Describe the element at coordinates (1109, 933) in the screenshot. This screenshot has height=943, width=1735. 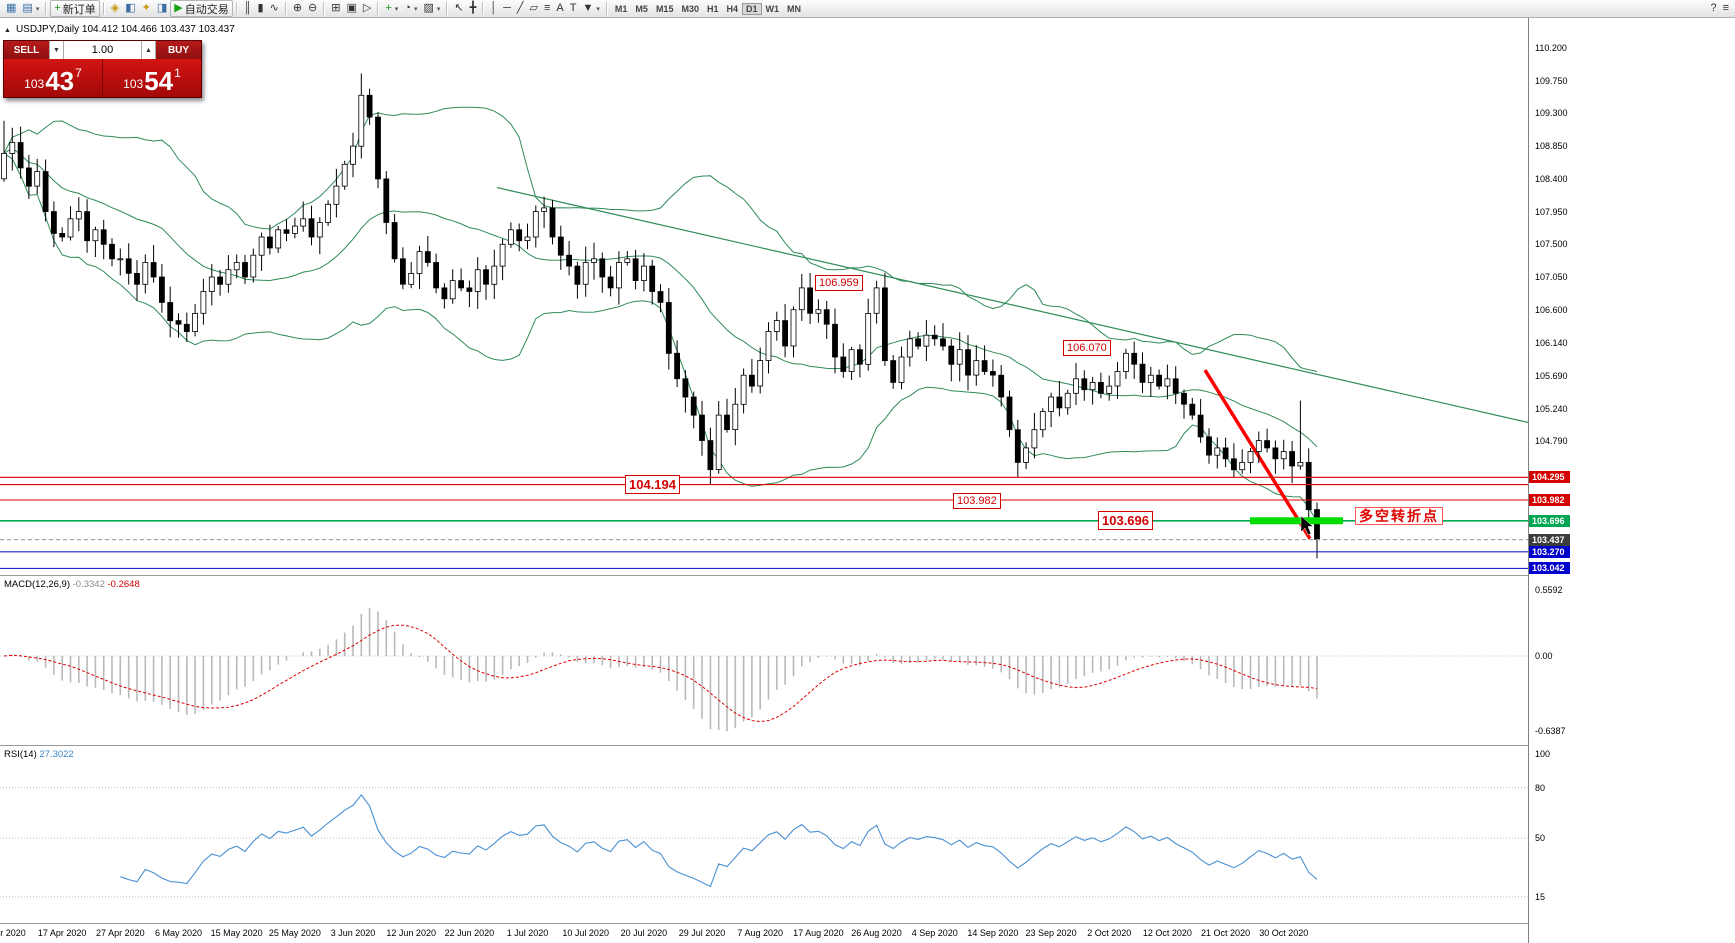
I see `date-axis-label: 2 Oct 2020` at that location.